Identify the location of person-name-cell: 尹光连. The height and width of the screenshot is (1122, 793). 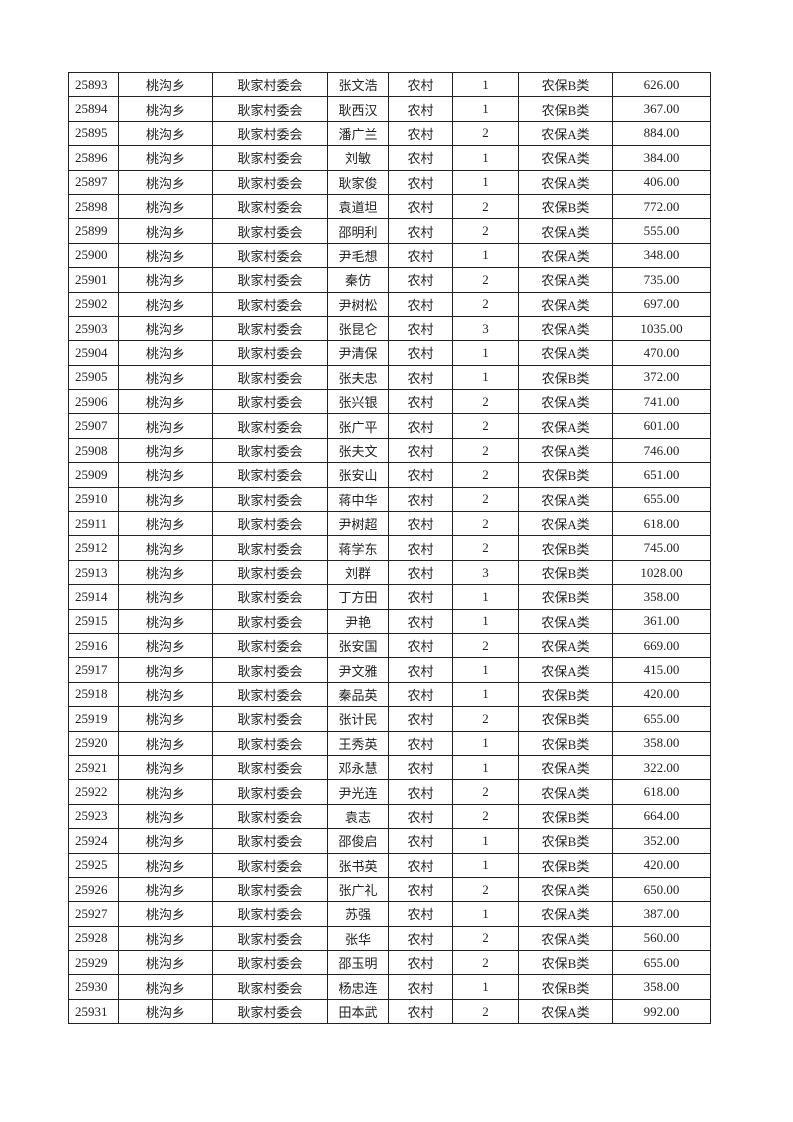
(358, 792).